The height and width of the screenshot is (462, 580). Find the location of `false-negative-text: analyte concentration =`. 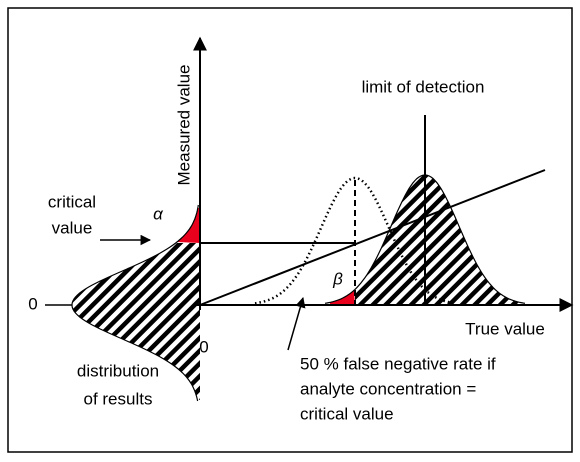

false-negative-text: analyte concentration = is located at coordinates (388, 388).